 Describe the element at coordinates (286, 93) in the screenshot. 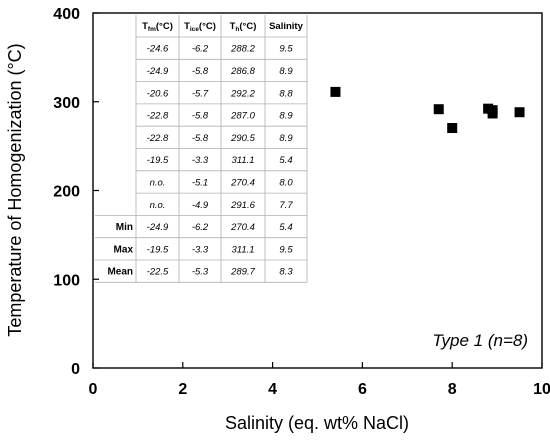

I see `table-cell: 8.8` at that location.